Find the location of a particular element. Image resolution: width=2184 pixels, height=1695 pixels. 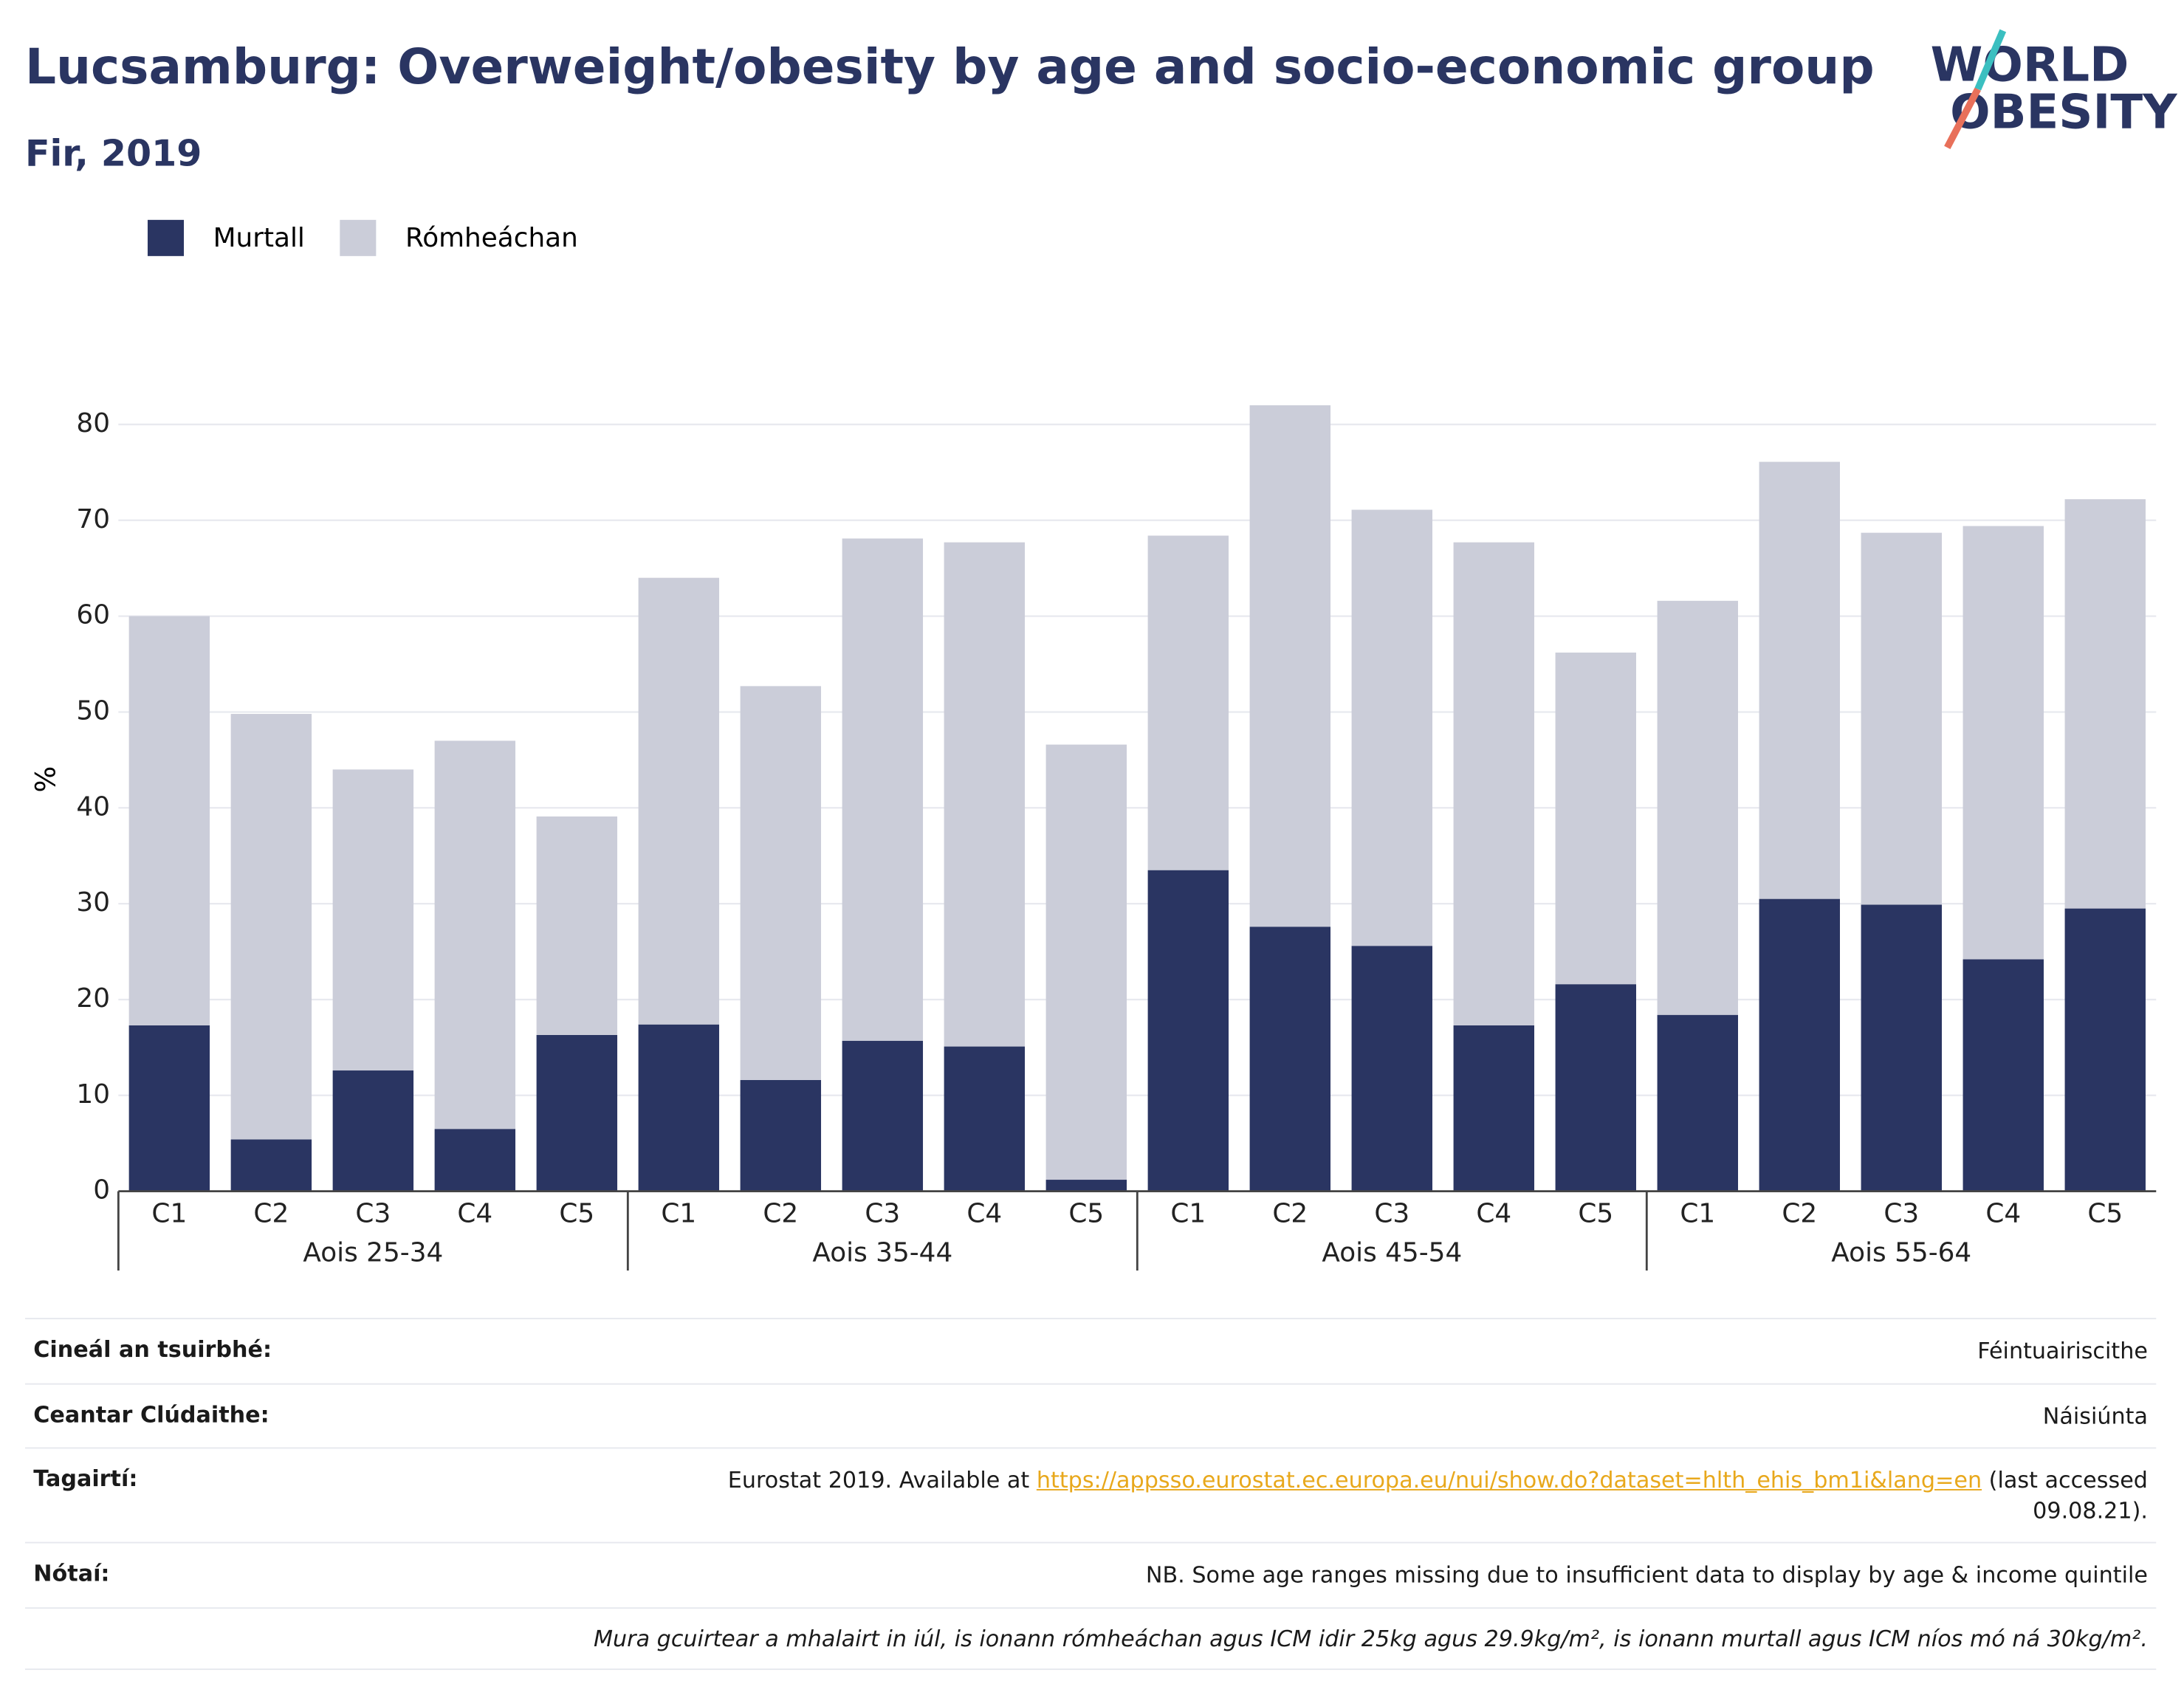

group-label: Aois 45-54 is located at coordinates (1392, 1252).